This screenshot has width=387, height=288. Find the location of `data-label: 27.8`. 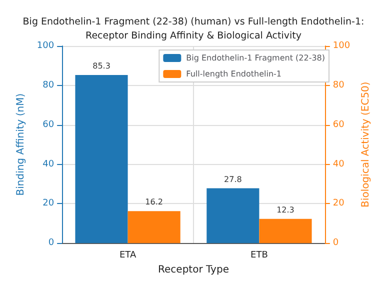

data-label: 27.8 is located at coordinates (233, 179).